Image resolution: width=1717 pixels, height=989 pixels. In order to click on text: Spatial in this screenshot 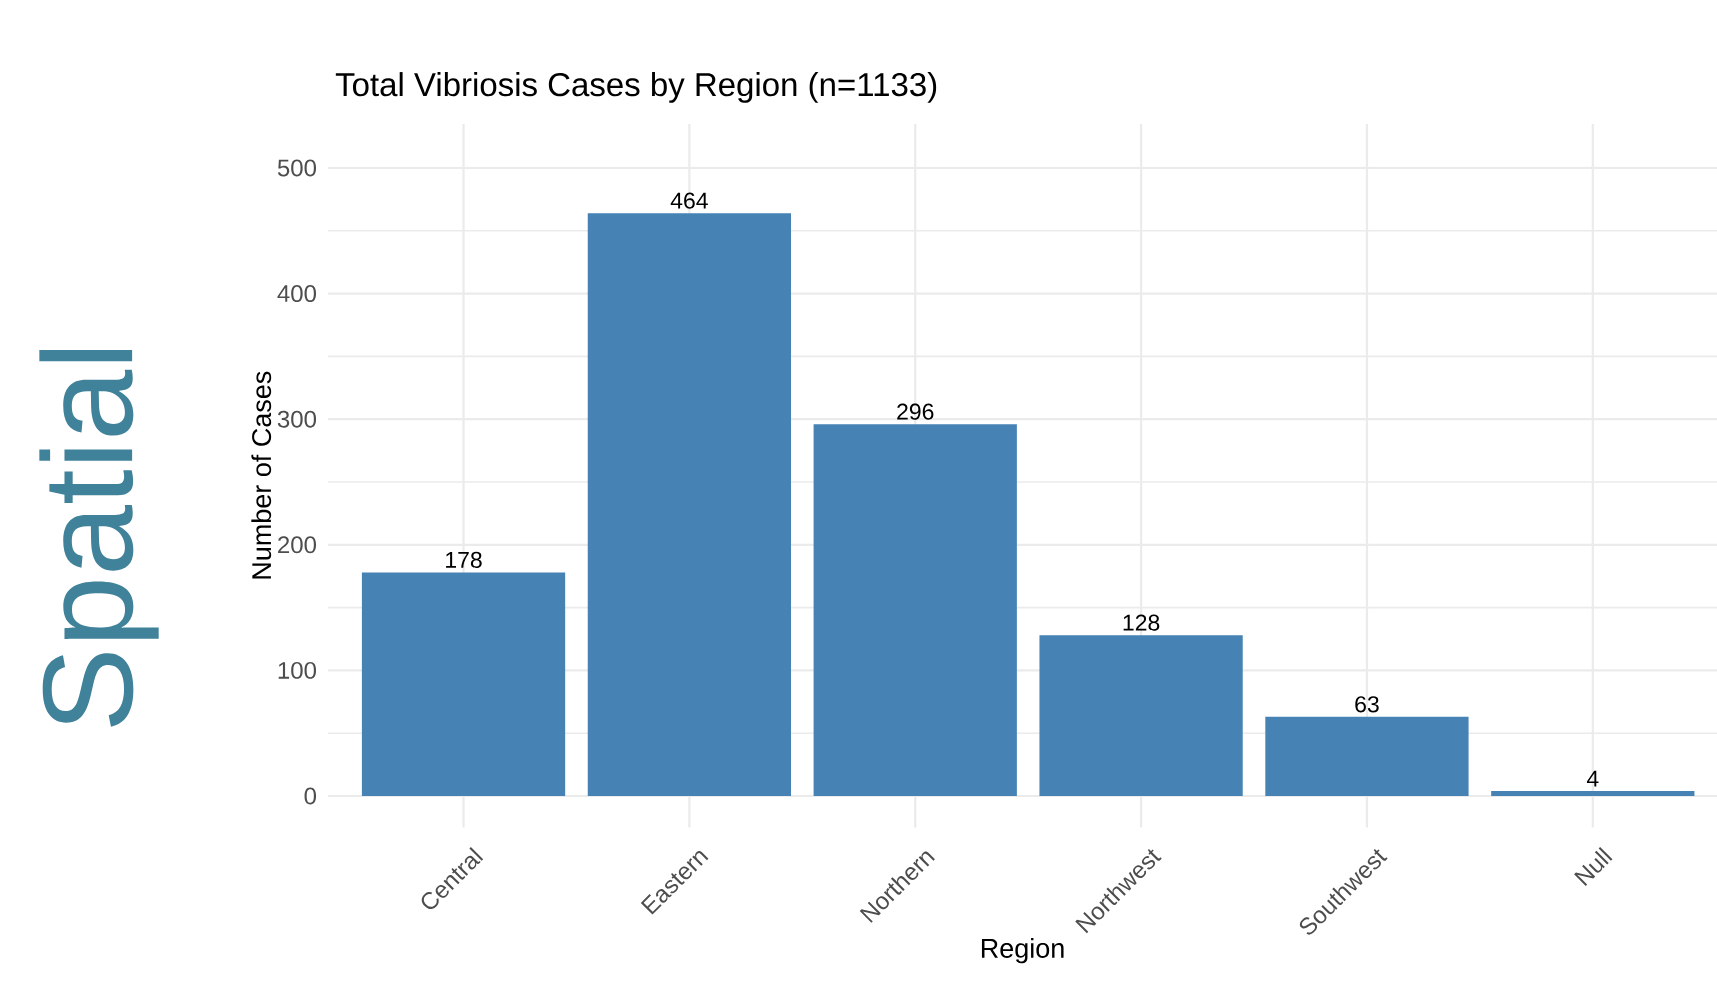, I will do `click(99, 538)`.